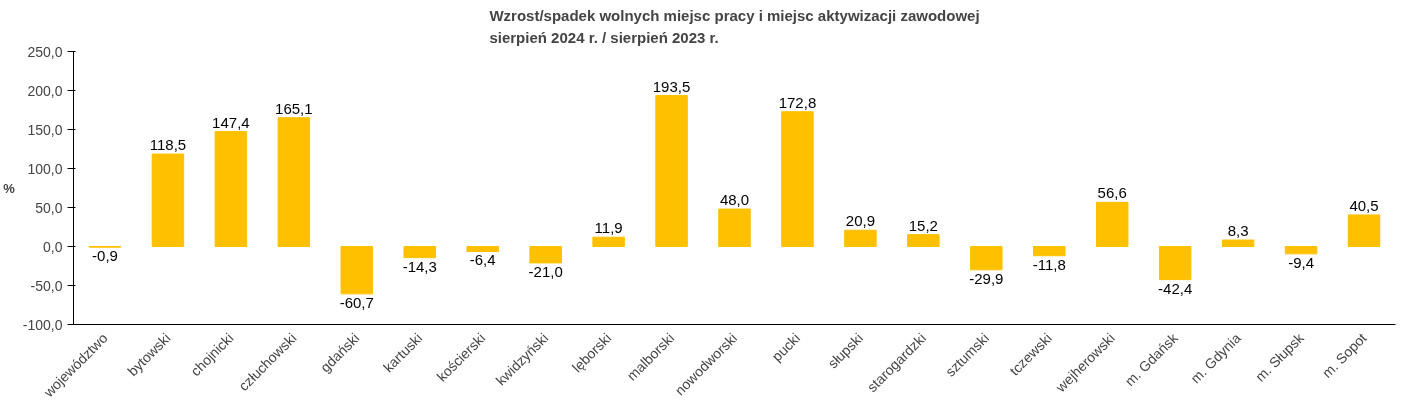 The width and height of the screenshot is (1410, 412). Describe the element at coordinates (986, 278) in the screenshot. I see `data-label: -29,9` at that location.